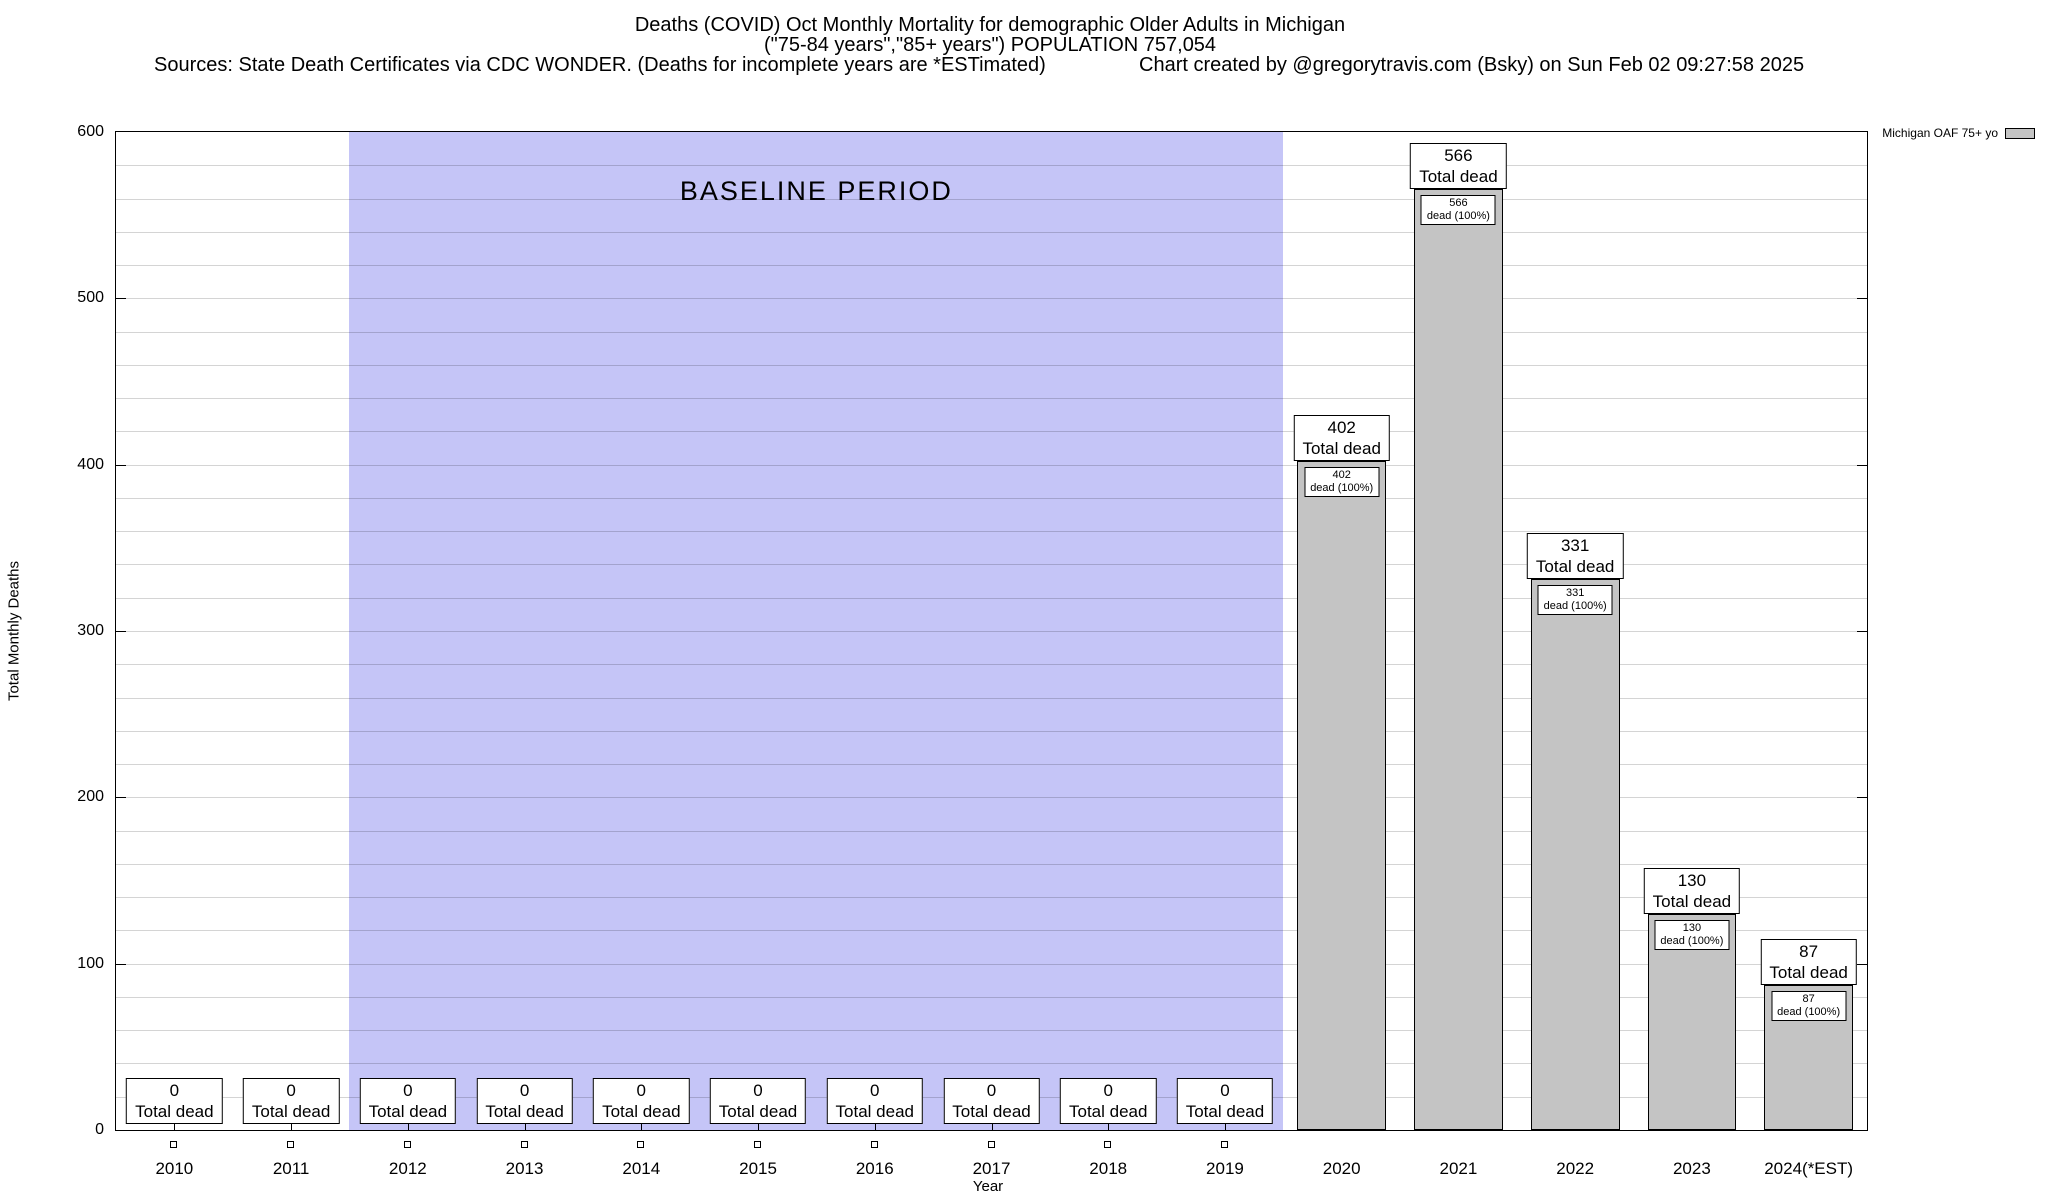  Describe the element at coordinates (90, 464) in the screenshot. I see `y-tick-label: 400` at that location.